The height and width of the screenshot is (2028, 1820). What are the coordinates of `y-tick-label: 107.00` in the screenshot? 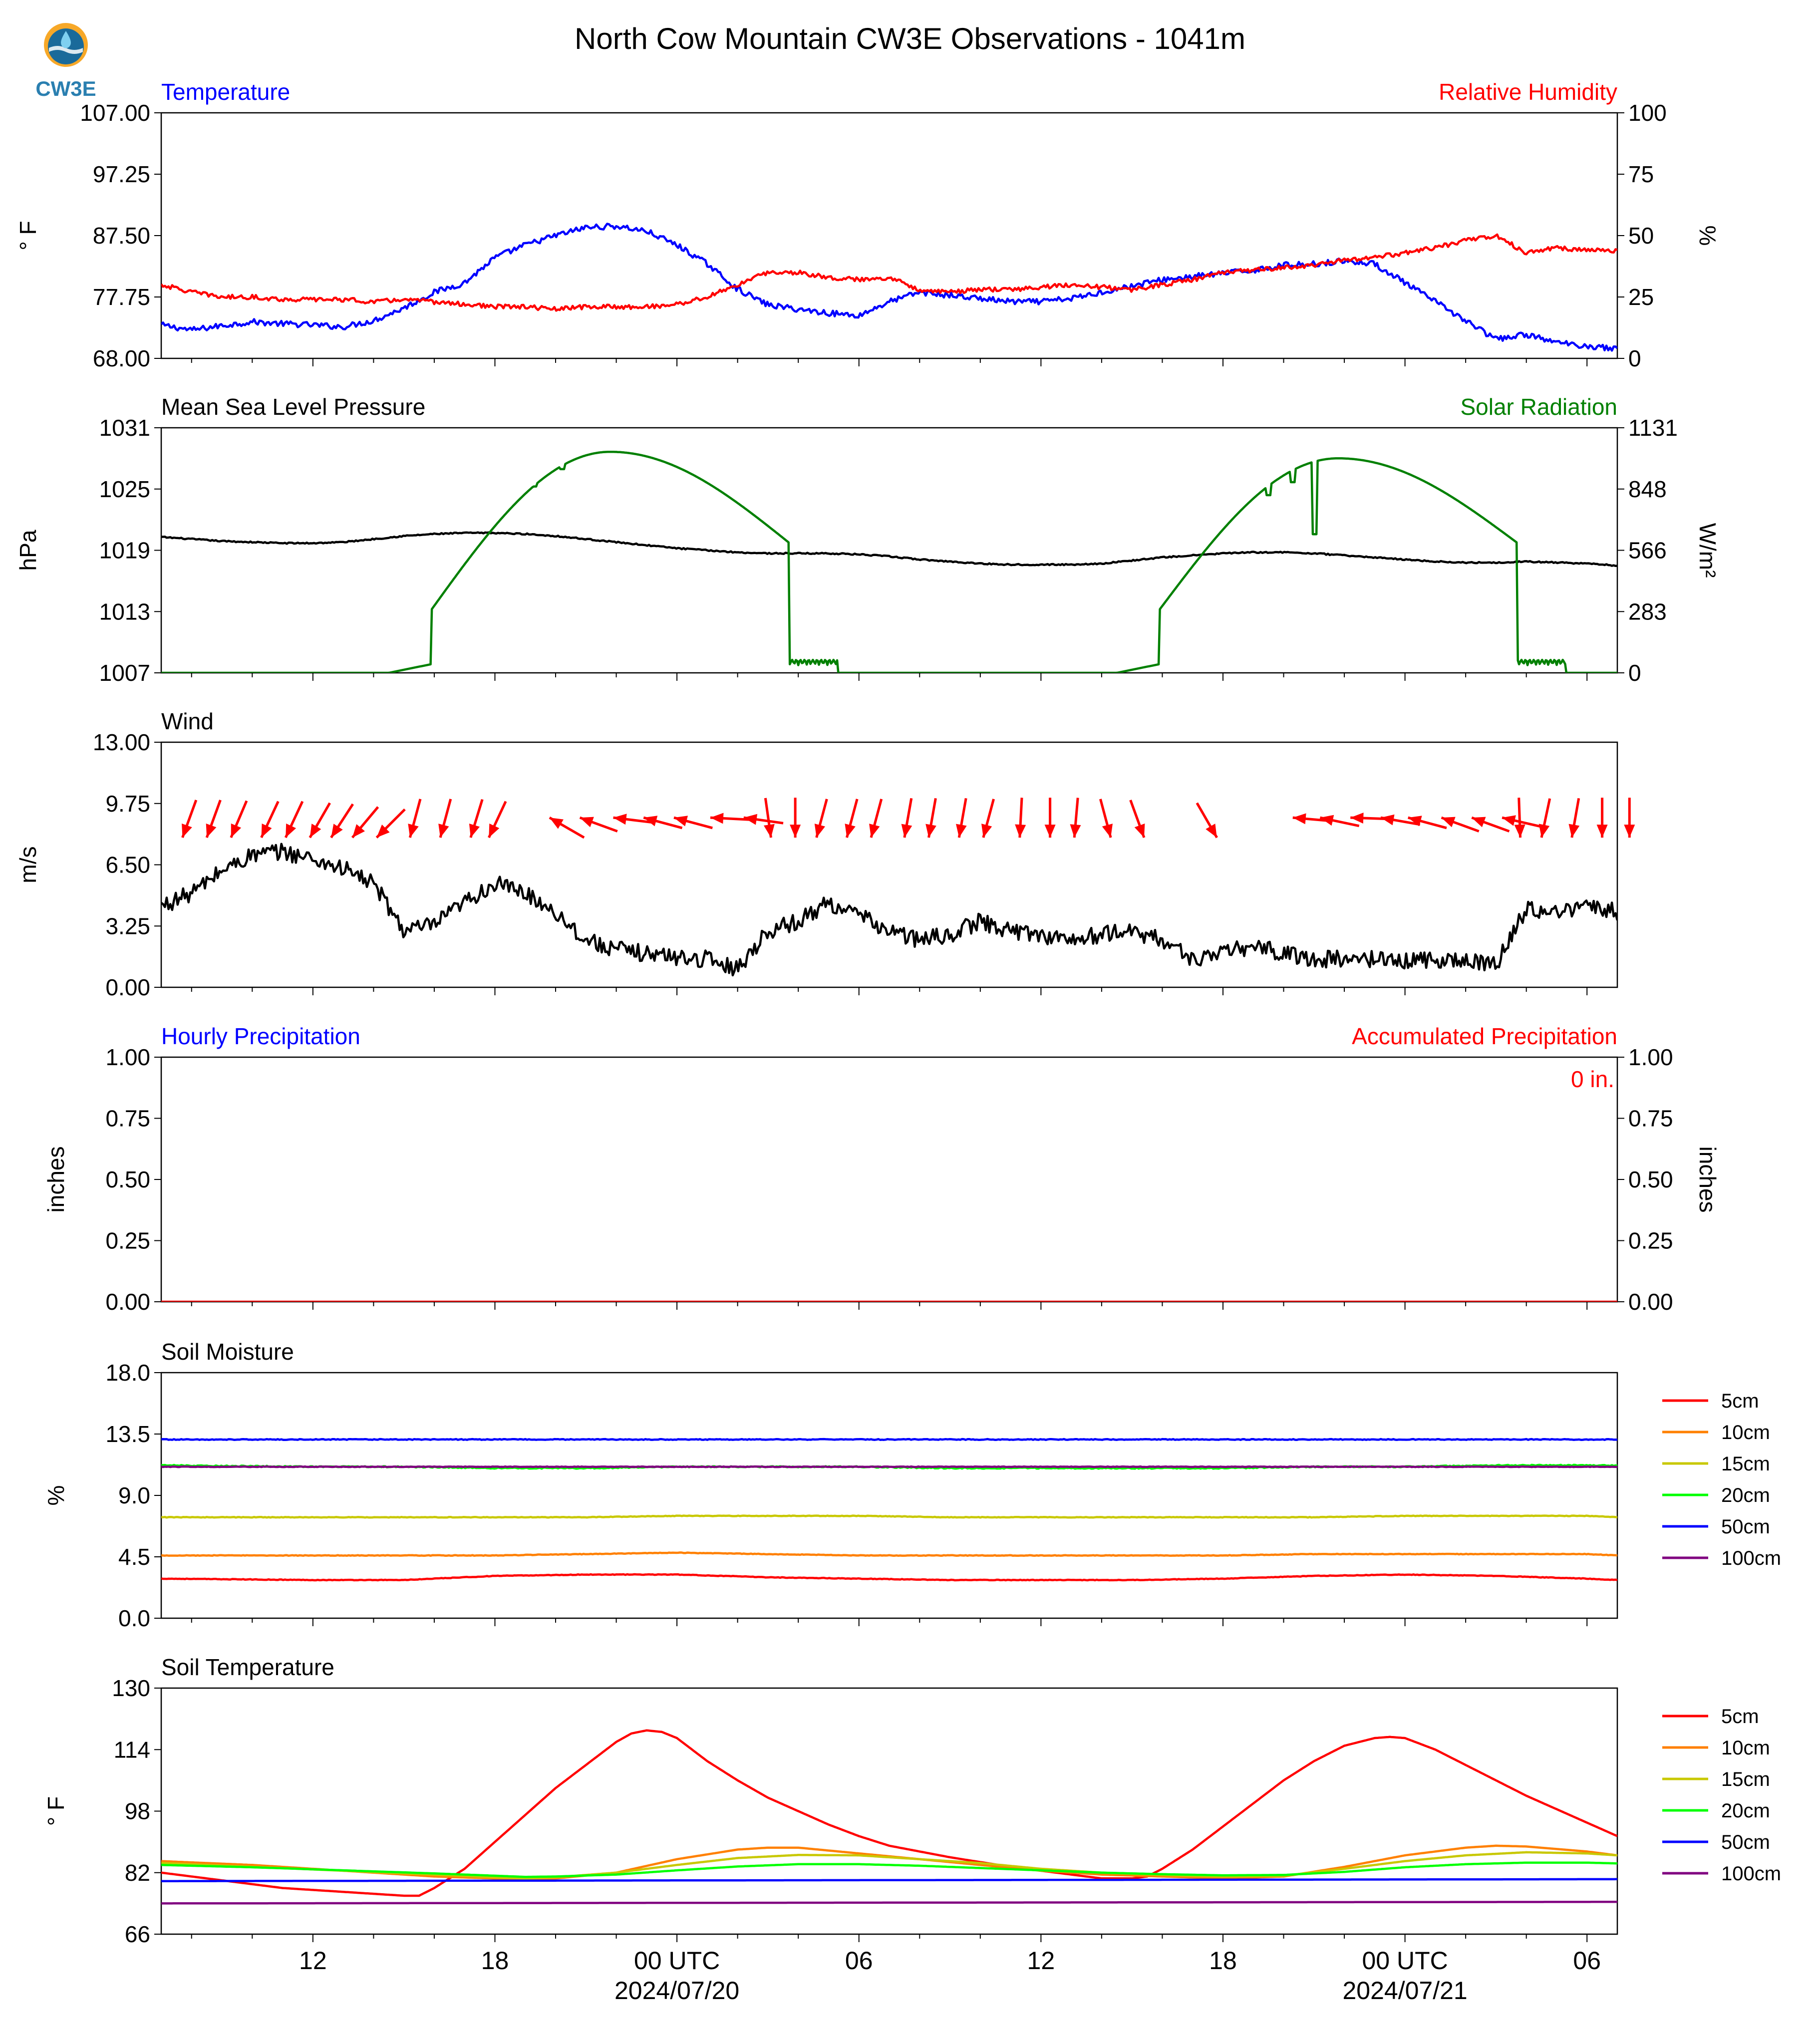 It's located at (115, 113).